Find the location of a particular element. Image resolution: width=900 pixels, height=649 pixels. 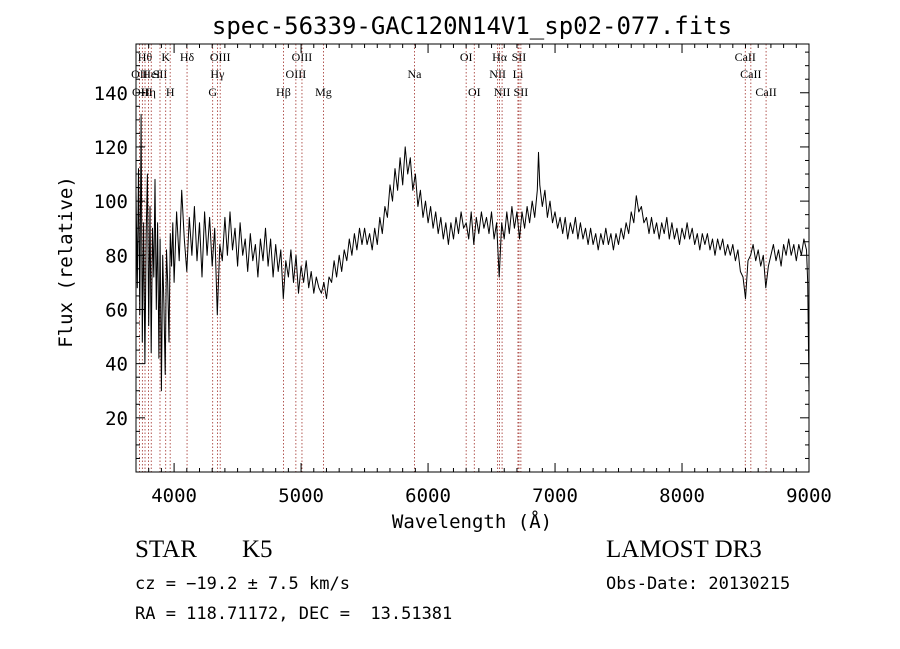

line-label-21: NII is located at coordinates (502, 92).